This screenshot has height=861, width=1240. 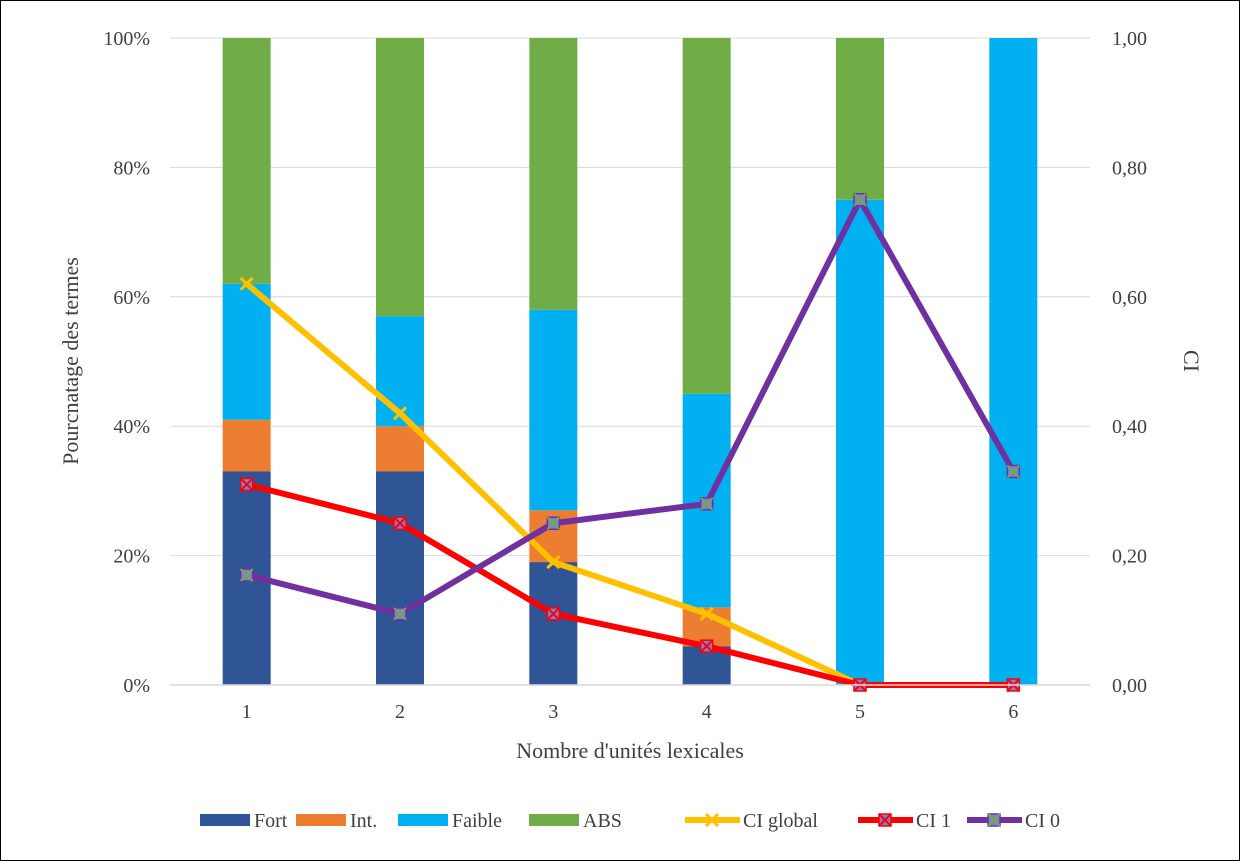 What do you see at coordinates (1191, 361) in the screenshot?
I see `y2-axis-label: CI` at bounding box center [1191, 361].